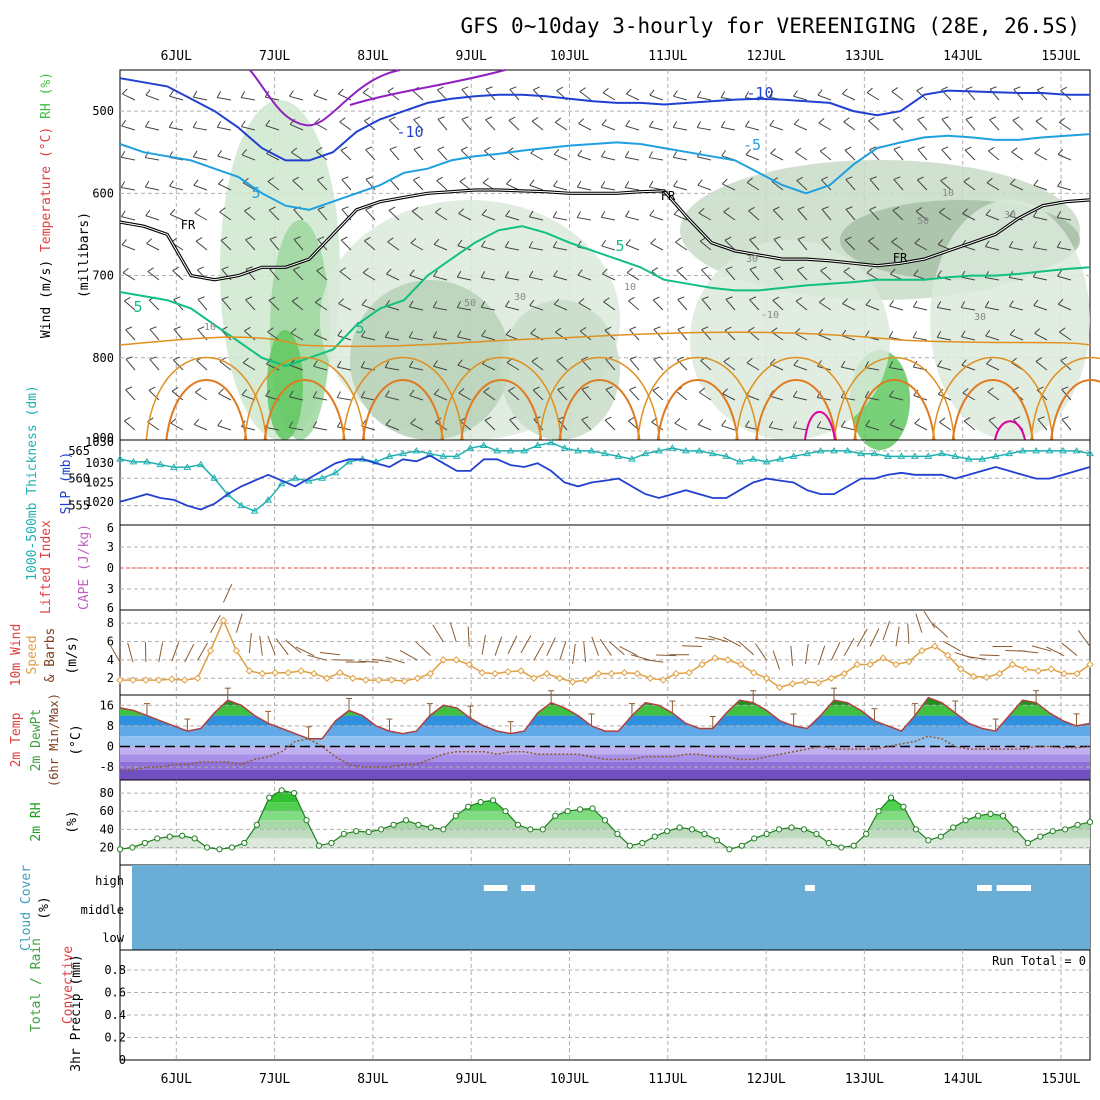 This screenshot has height=1100, width=1100. Describe the element at coordinates (605, 765) in the screenshot. I see `temp-band` at that location.